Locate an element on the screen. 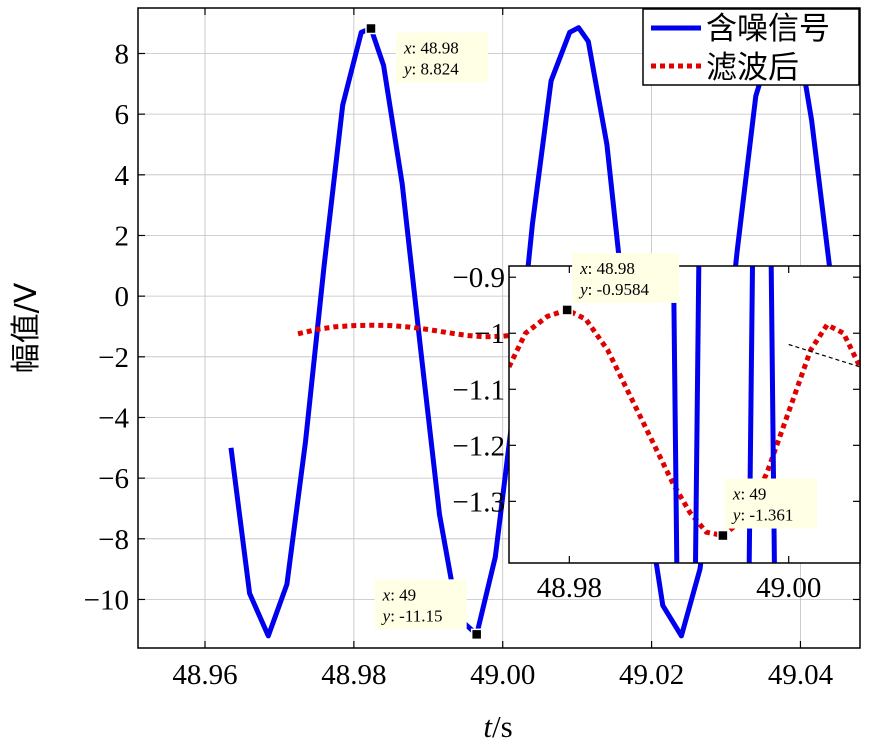  x-axis-label-var: t is located at coordinates (488, 726).